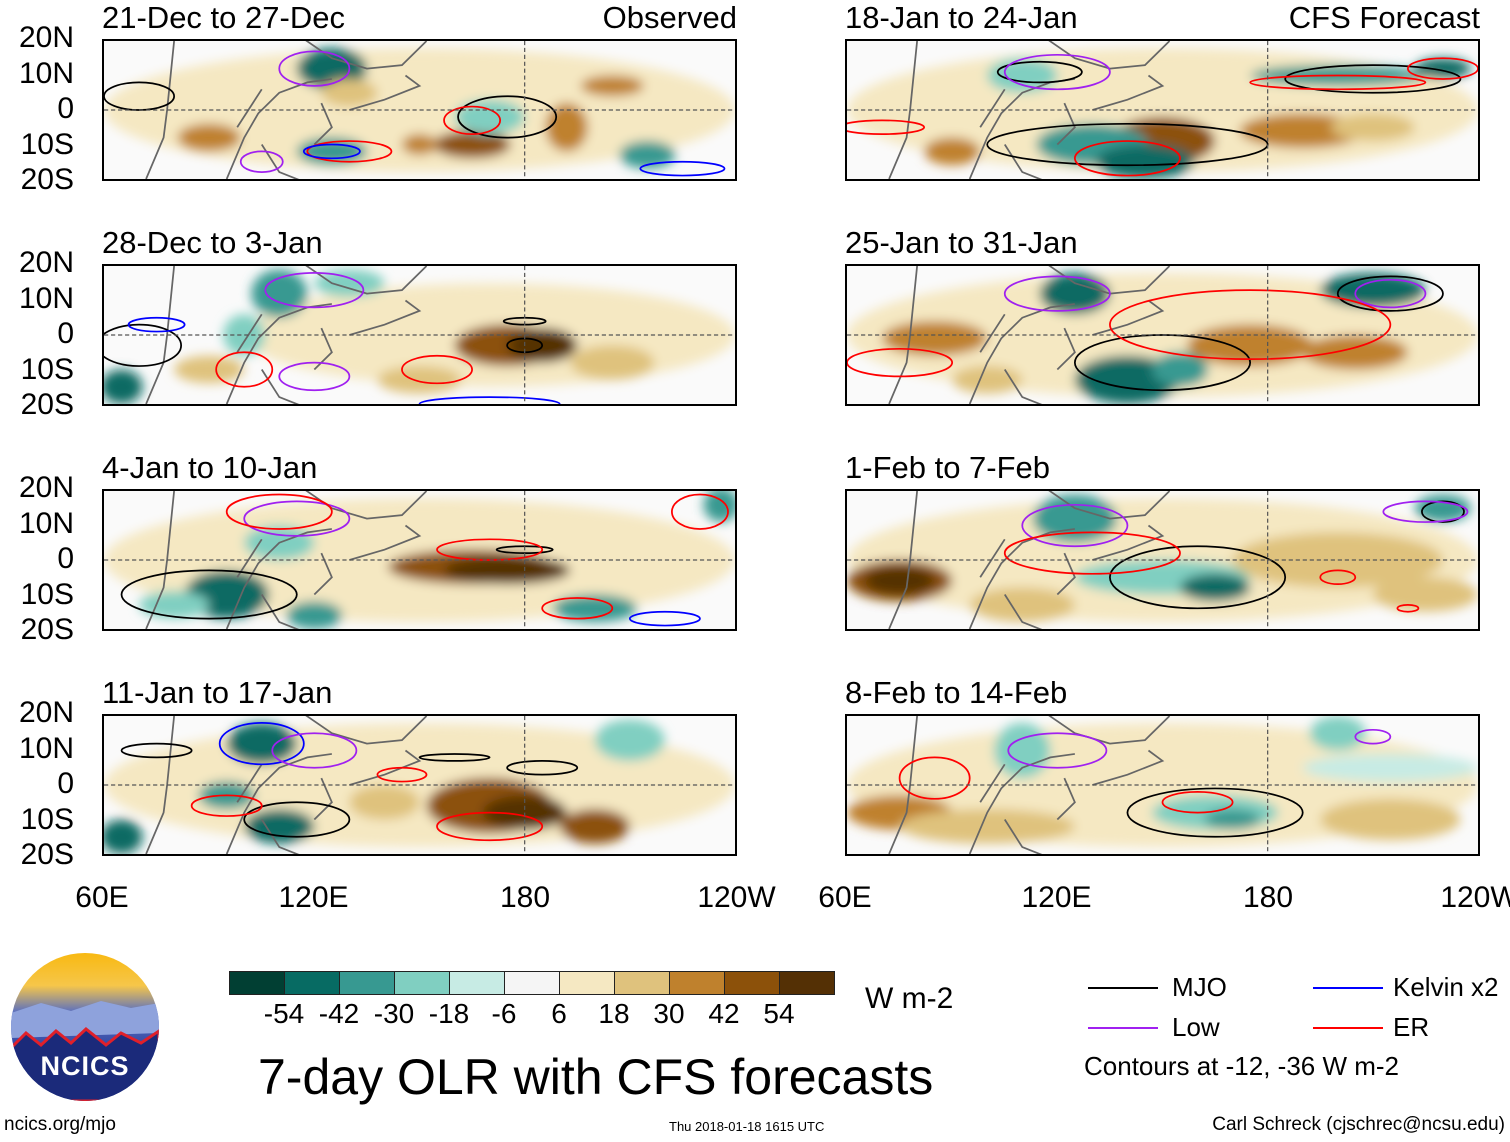  I want to click on colorbar-tick: -18, so click(449, 1013).